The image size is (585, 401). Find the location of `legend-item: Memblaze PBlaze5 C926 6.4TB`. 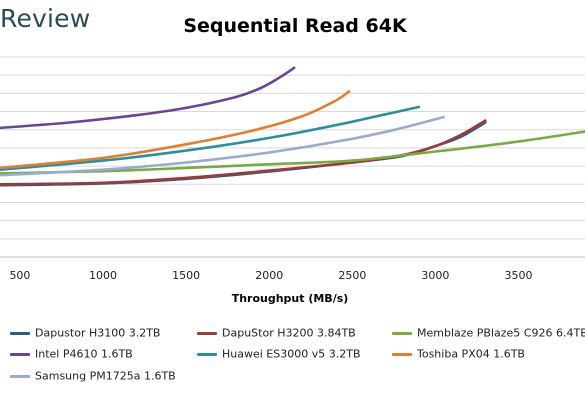

legend-item: Memblaze PBlaze5 C926 6.4TB is located at coordinates (488, 334).